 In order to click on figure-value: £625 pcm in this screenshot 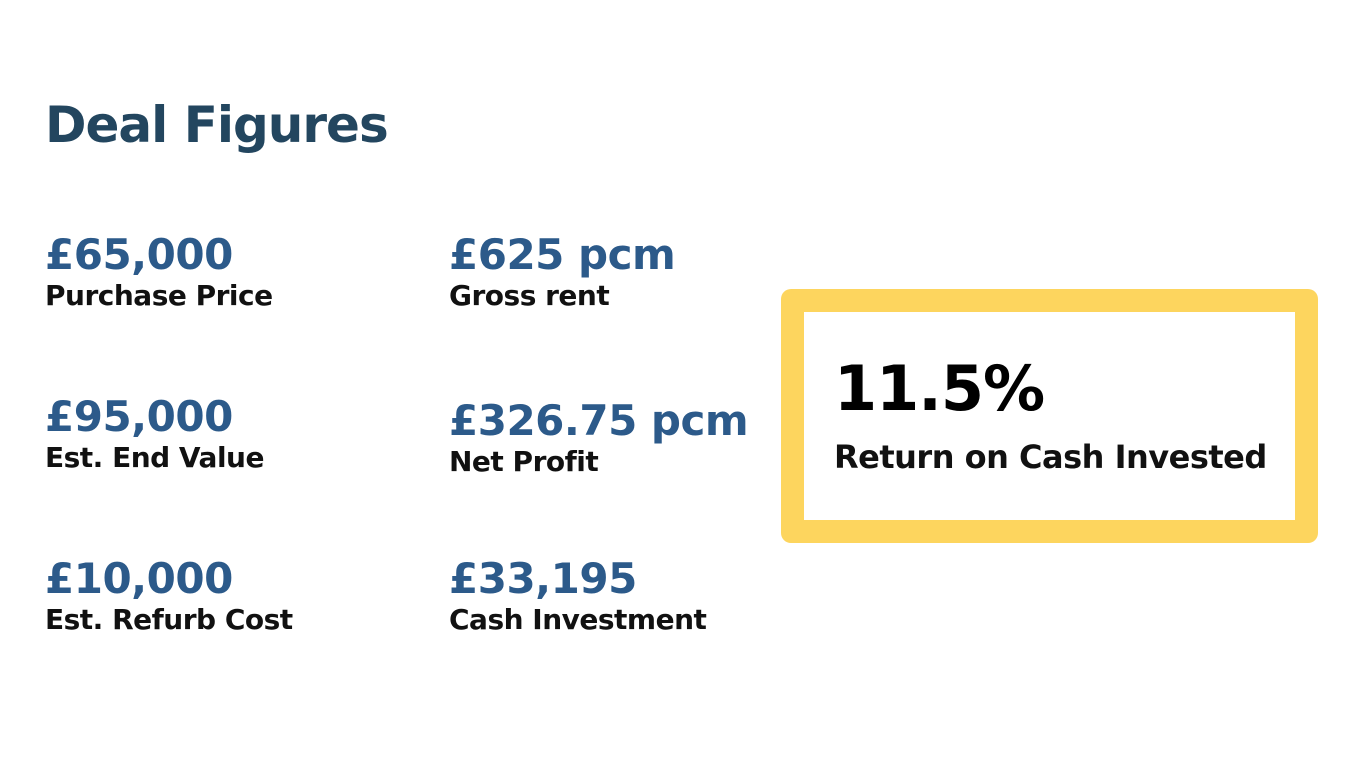, I will do `click(562, 254)`.